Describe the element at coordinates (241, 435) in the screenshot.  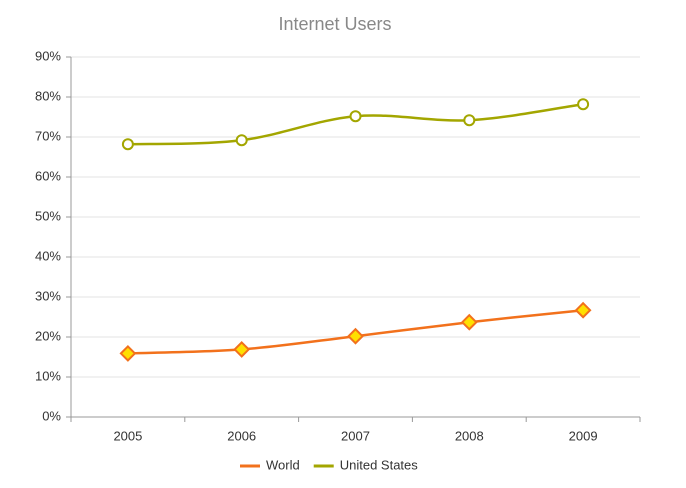
I see `x-tick-label: 2006` at that location.